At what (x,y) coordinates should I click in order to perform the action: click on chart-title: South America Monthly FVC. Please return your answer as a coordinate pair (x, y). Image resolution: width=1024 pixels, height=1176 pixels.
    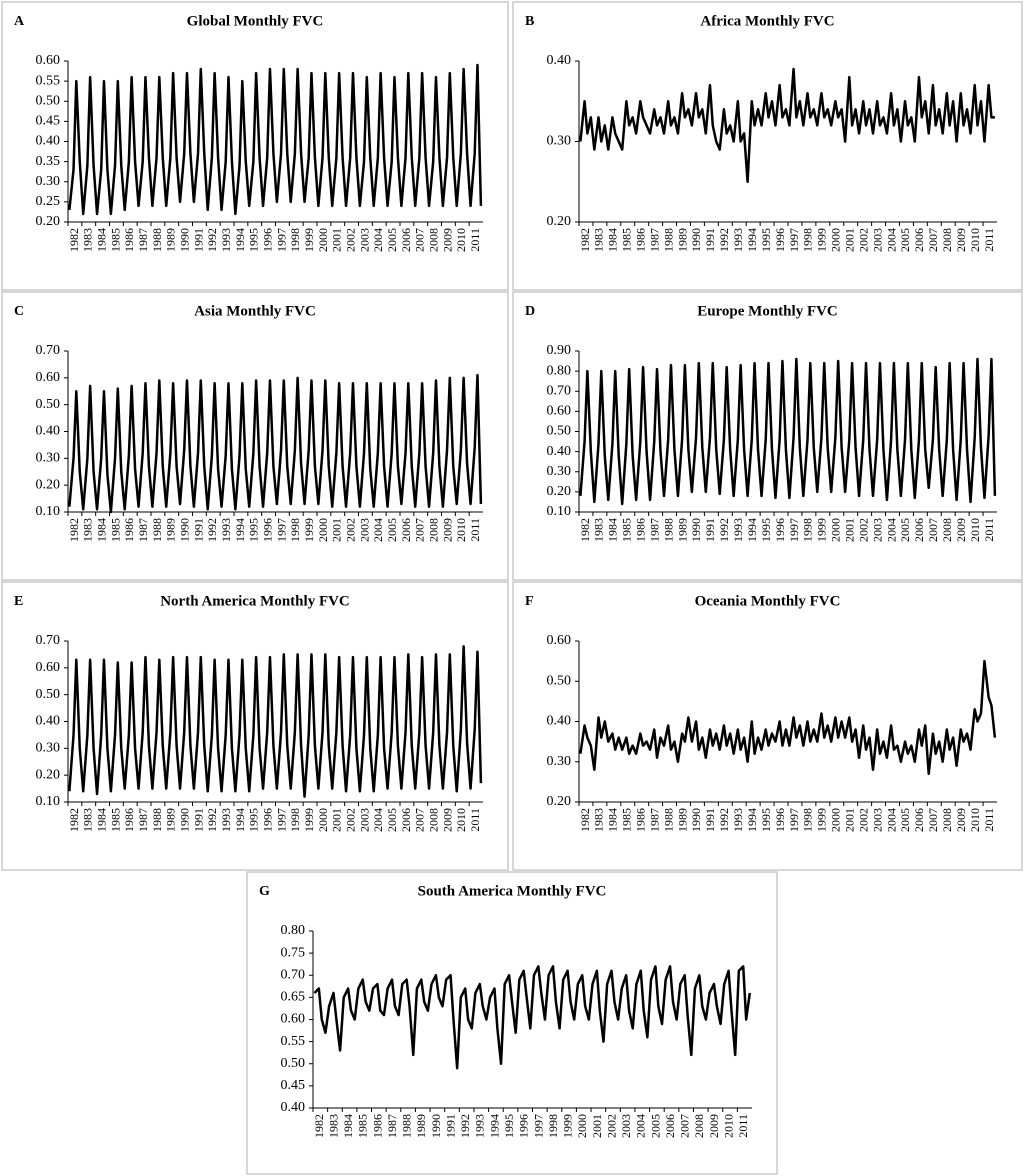
    Looking at the image, I should click on (512, 891).